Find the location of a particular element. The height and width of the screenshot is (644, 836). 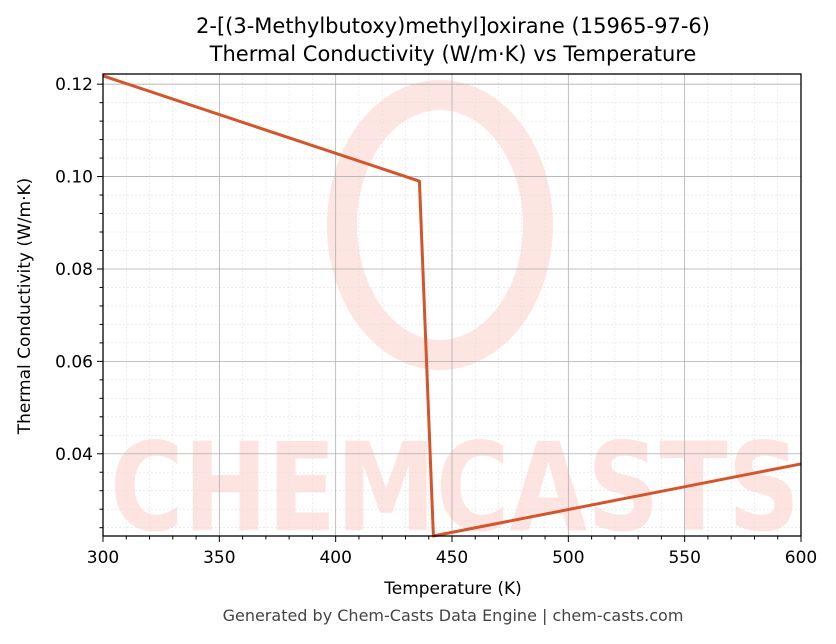

x-axis-ticks: 300 350 400 450 500 550 600 is located at coordinates (452, 552).